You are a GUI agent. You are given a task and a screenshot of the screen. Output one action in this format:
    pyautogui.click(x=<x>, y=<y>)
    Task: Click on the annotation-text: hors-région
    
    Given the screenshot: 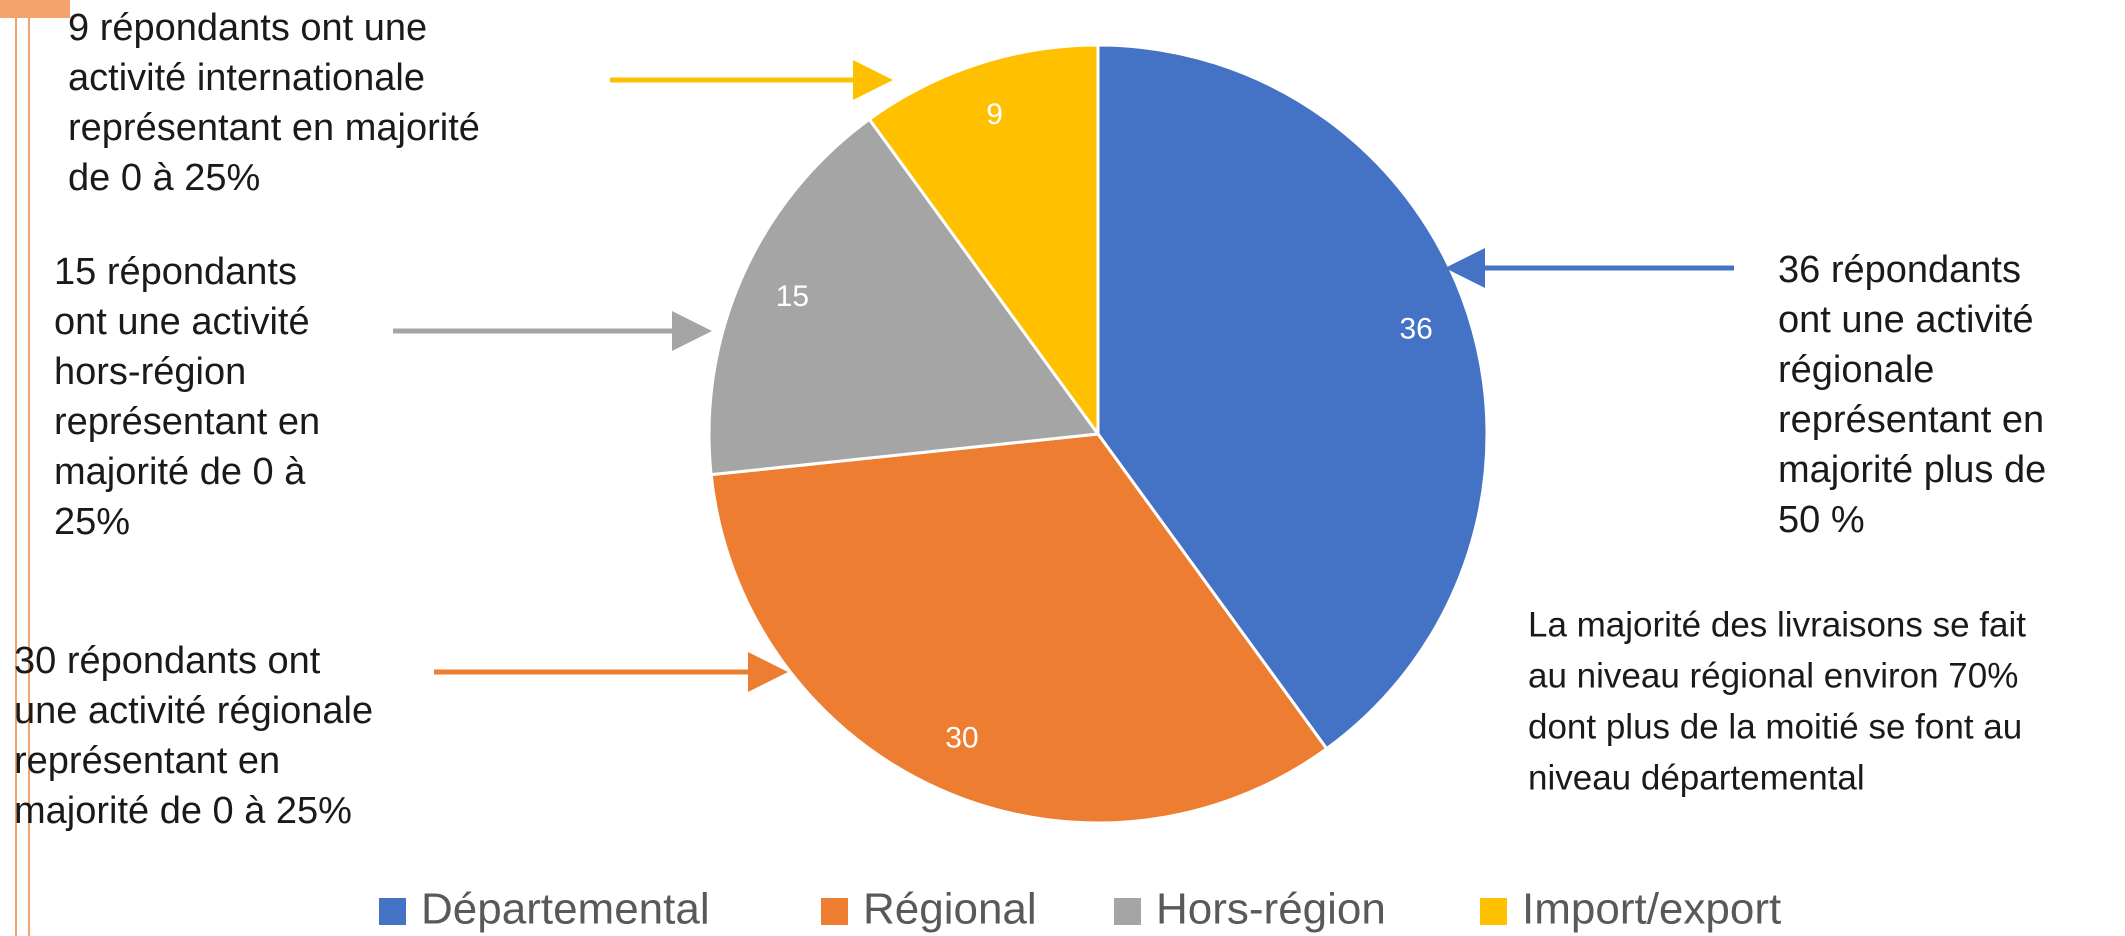 What is the action you would take?
    pyautogui.click(x=150, y=372)
    